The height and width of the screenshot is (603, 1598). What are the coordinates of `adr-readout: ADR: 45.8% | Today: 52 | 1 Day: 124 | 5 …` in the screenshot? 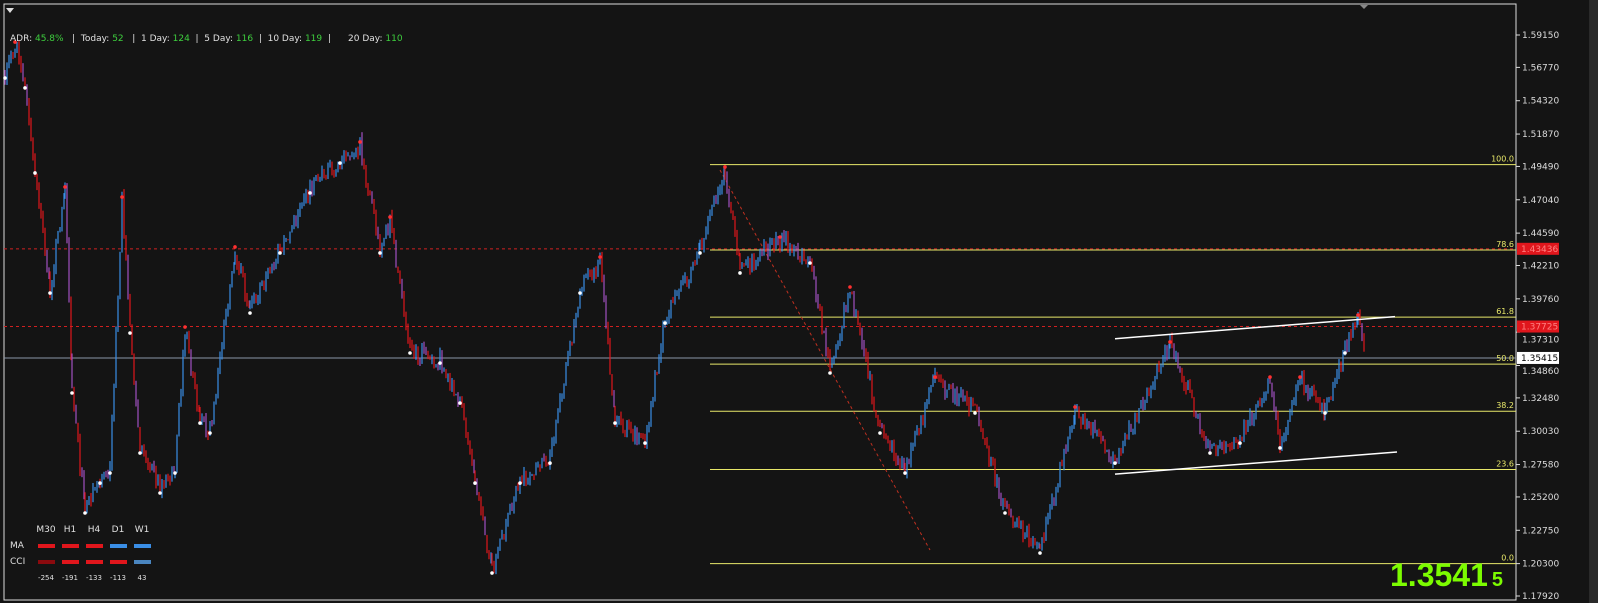 It's located at (206, 39).